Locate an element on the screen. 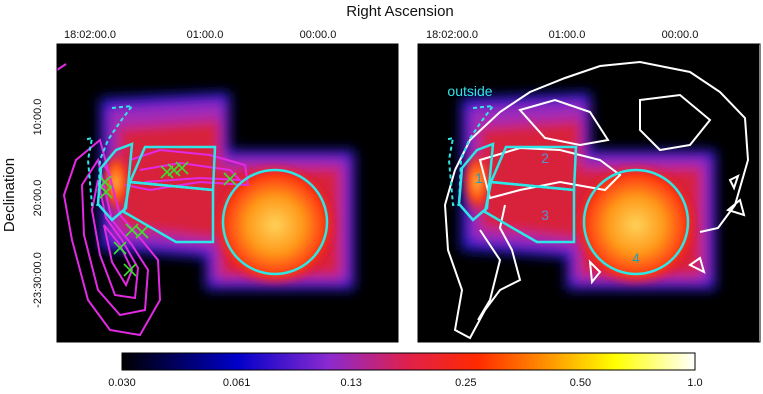 The image size is (763, 394). colorbar-tick-label: 0.13 is located at coordinates (350, 383).